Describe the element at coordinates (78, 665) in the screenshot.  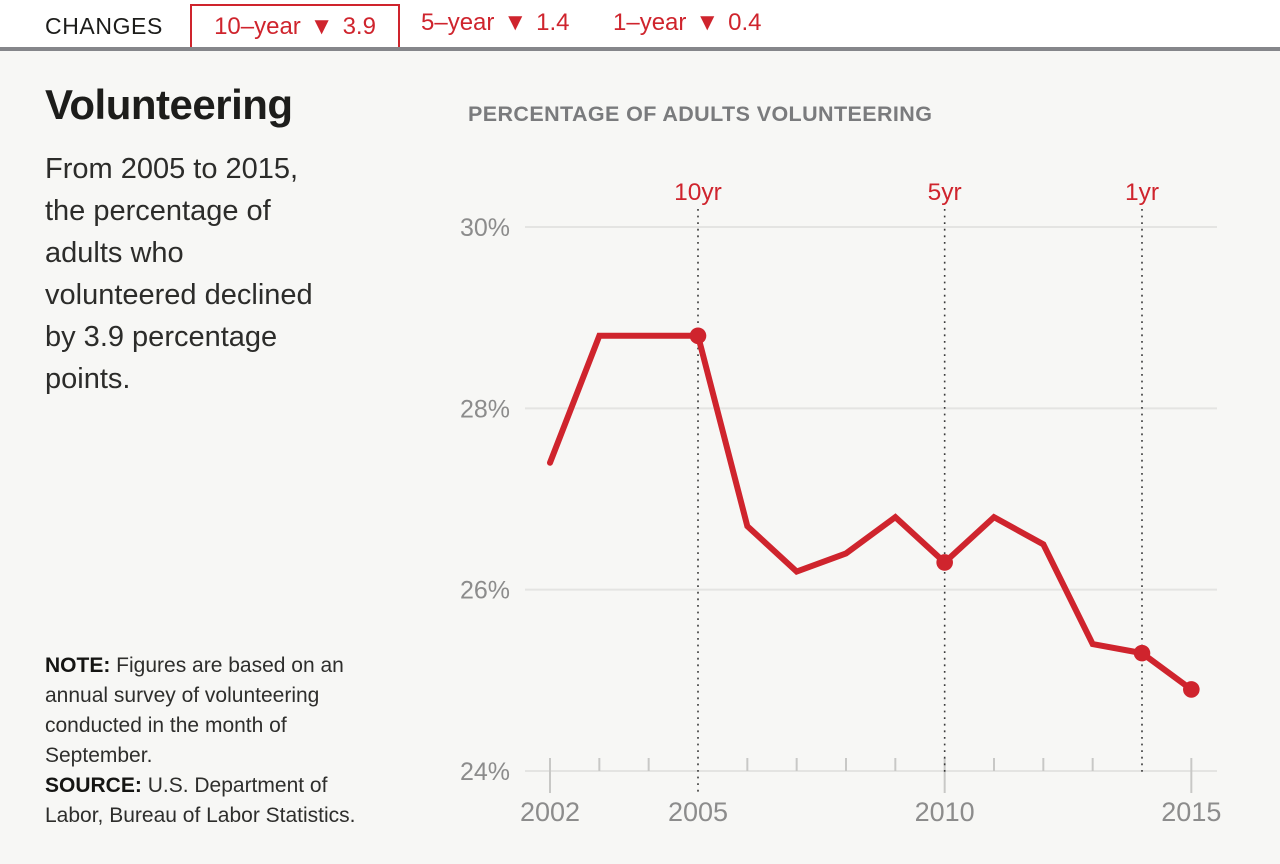
I see `note-label: NOTE:` at that location.